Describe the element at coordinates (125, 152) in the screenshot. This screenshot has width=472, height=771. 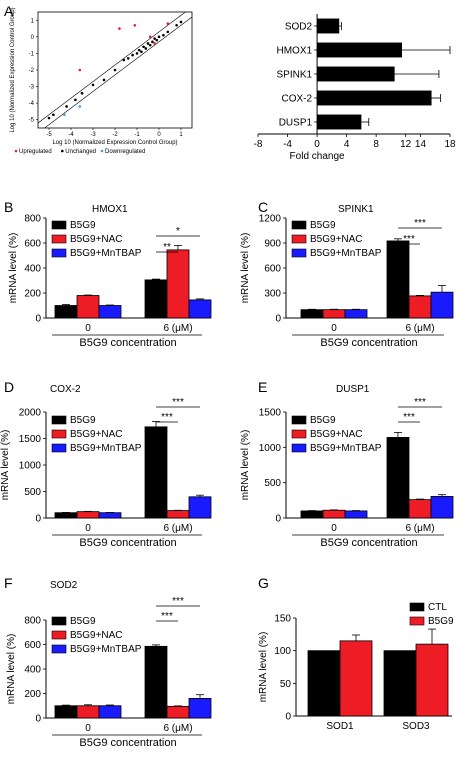
I see `legend-label: Downregulated` at that location.